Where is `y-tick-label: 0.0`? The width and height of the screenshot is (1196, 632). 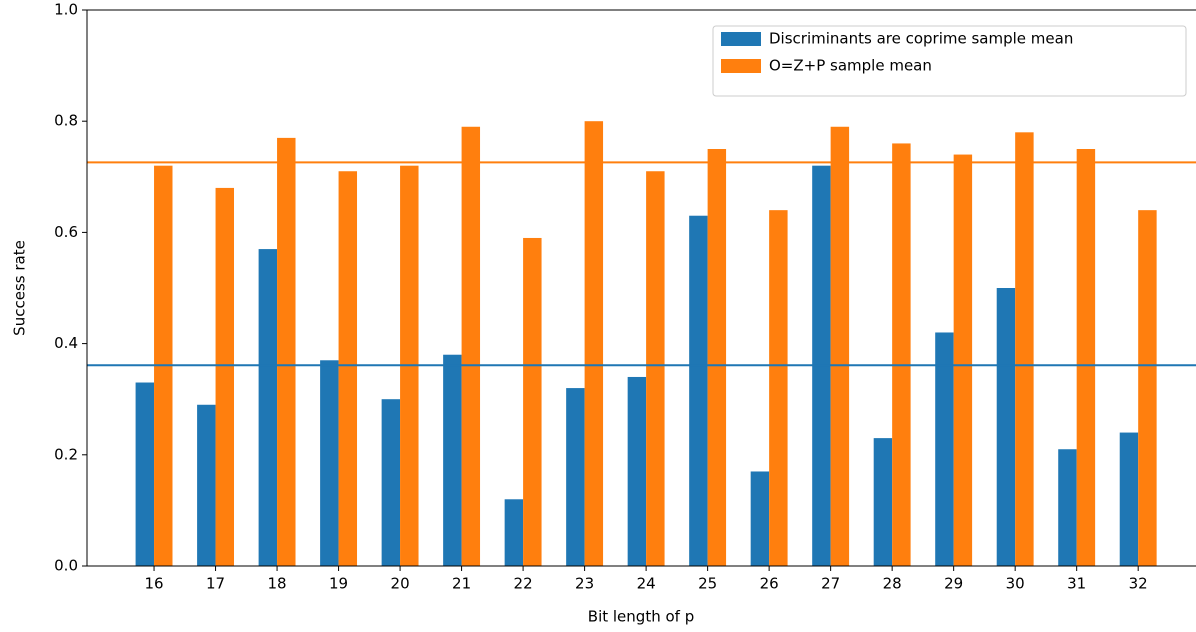
y-tick-label: 0.0 is located at coordinates (66, 566).